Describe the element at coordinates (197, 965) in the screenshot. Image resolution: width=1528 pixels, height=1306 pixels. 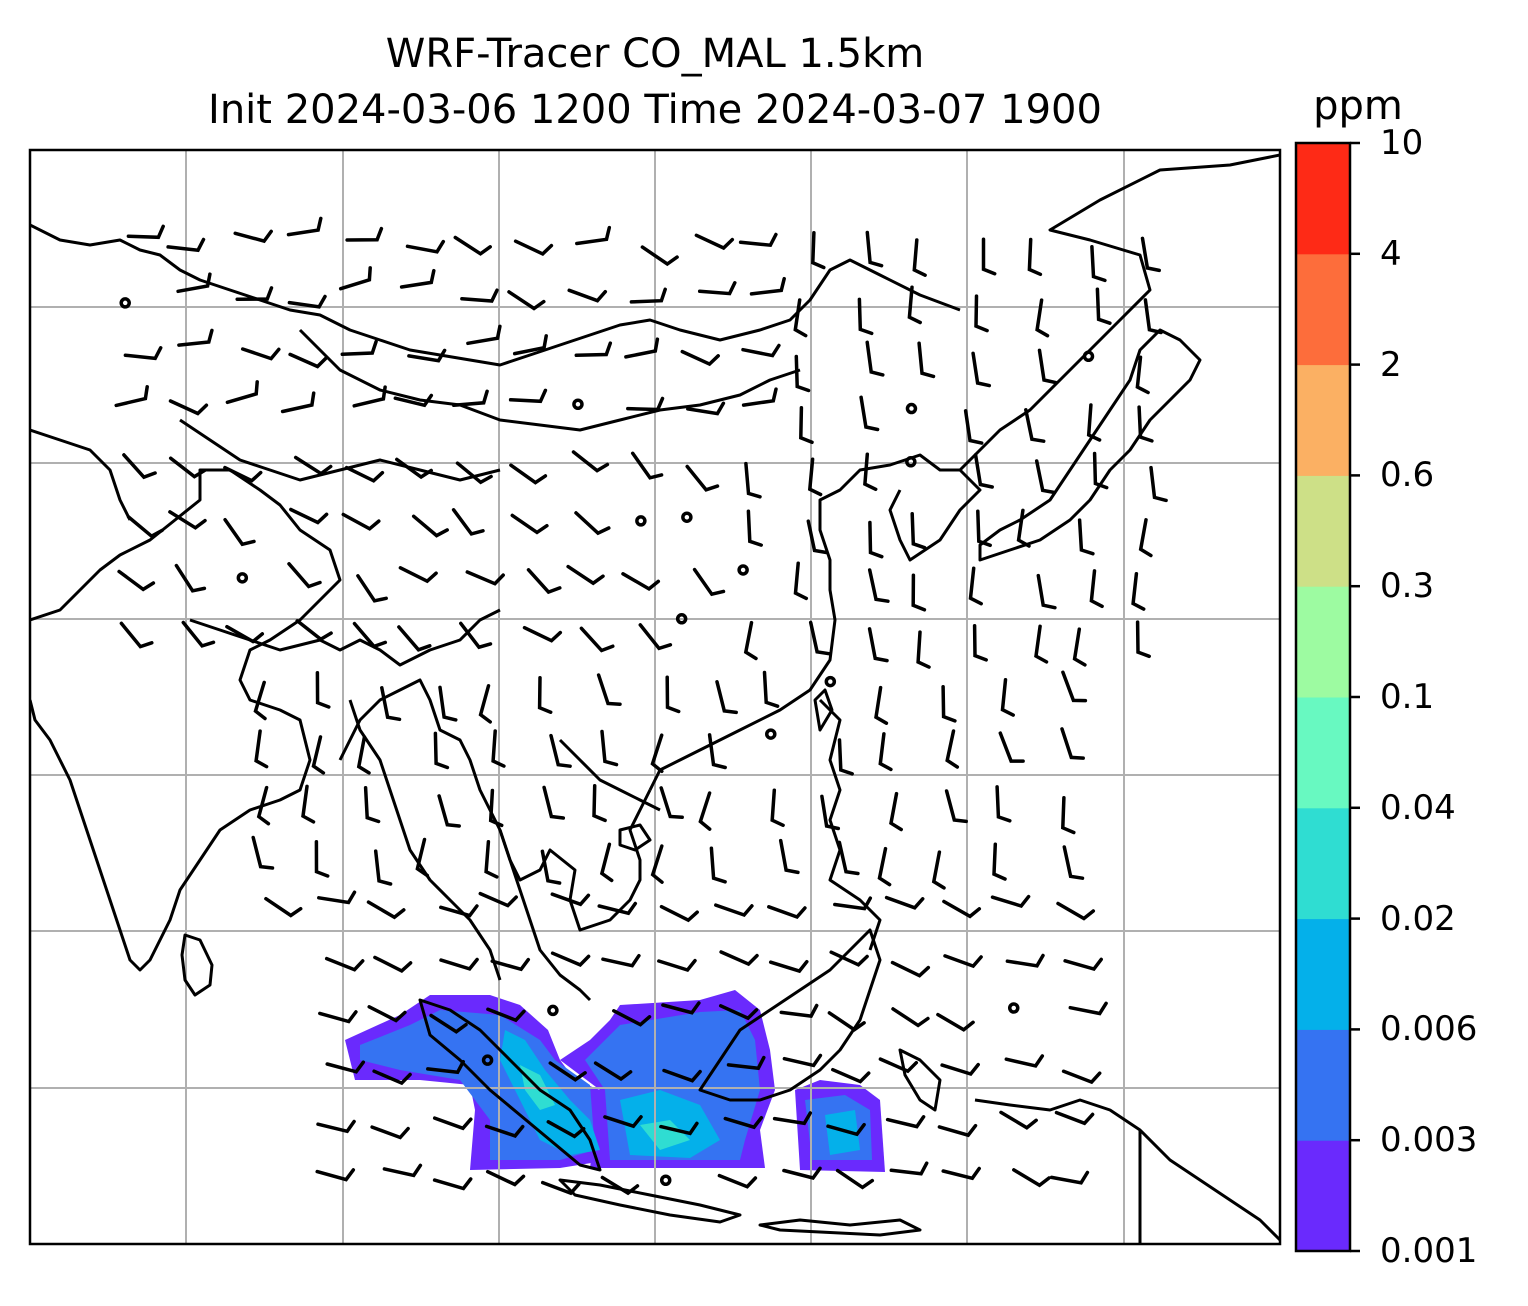
I see `coast-srilanka` at that location.